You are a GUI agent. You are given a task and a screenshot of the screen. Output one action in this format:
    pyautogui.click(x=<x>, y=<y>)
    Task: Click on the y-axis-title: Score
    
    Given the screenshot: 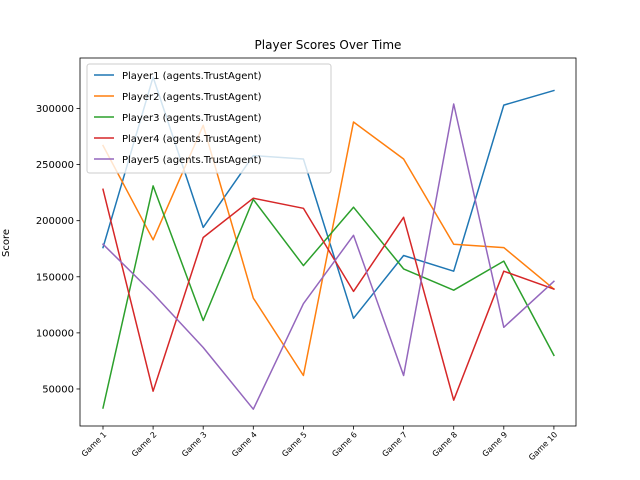 What is the action you would take?
    pyautogui.click(x=6, y=243)
    